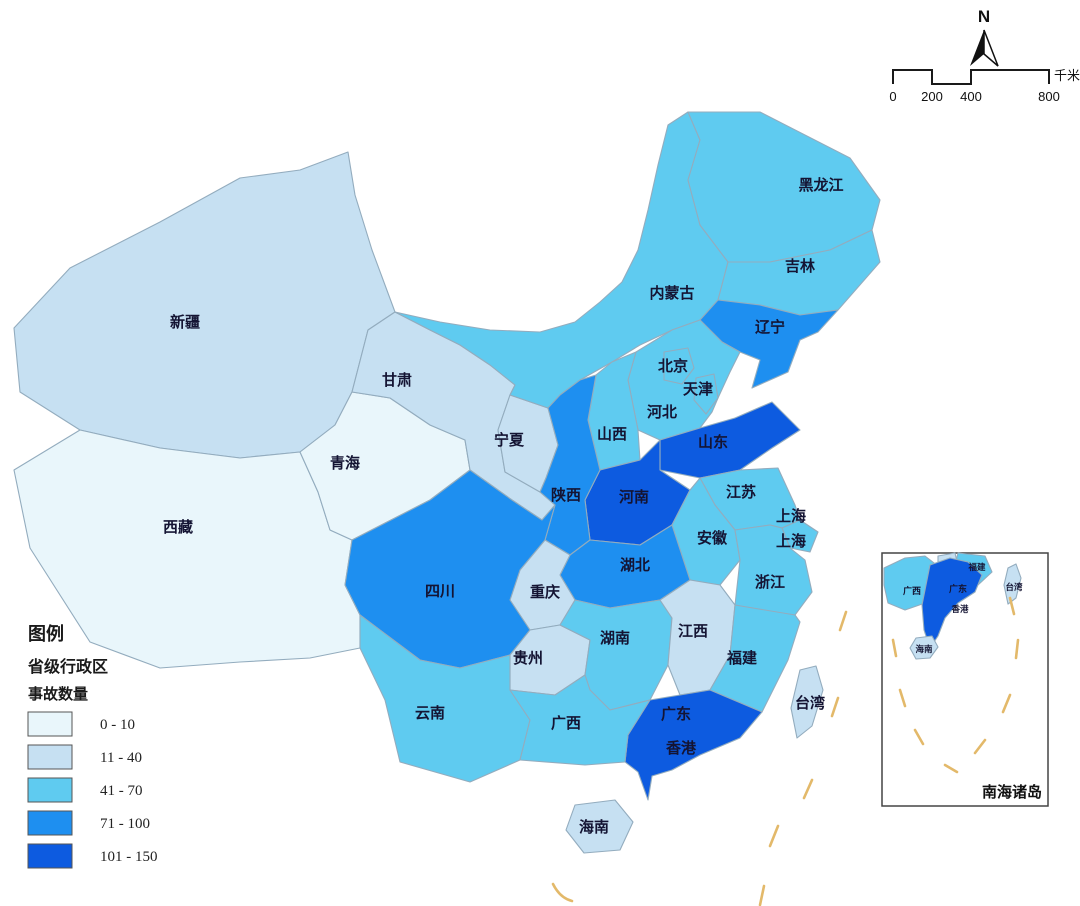  Describe the element at coordinates (671, 293) in the screenshot. I see `label-neimenggu: 内蒙古` at that location.